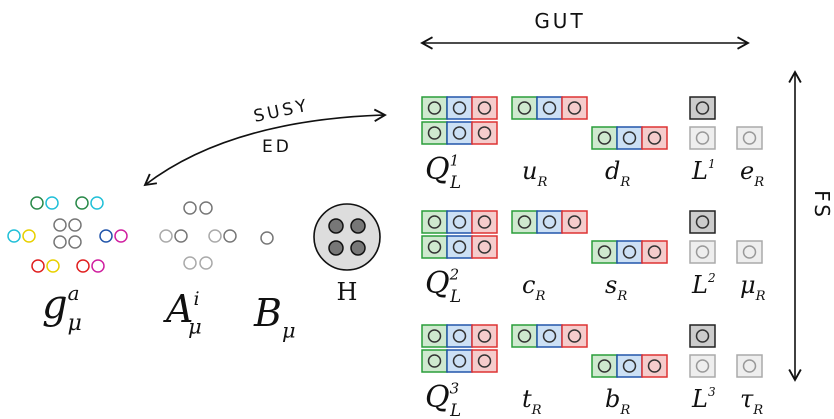  I want to click on label: τR, so click(751, 401).